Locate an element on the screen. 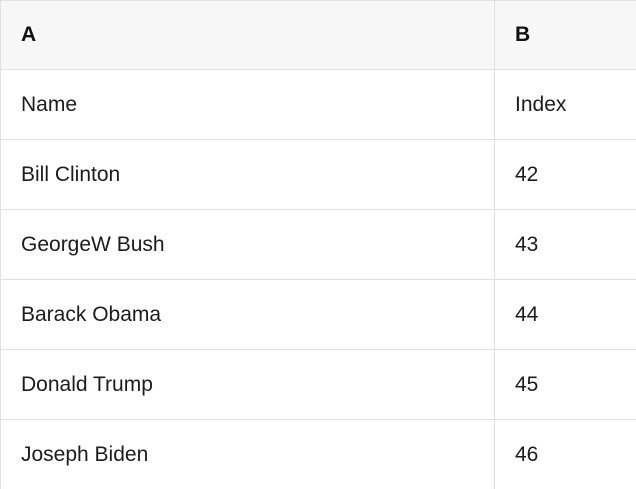 The height and width of the screenshot is (489, 636). table-row: Joseph Biden 46 is located at coordinates (318, 454).